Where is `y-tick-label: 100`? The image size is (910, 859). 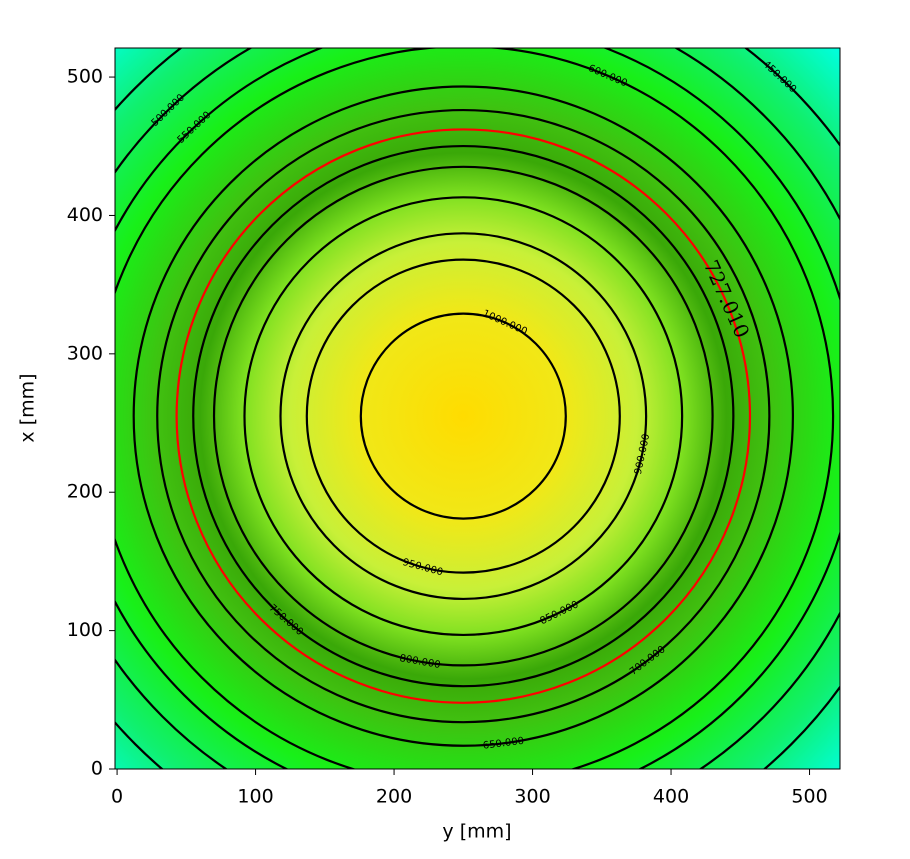 y-tick-label: 100 is located at coordinates (85, 630).